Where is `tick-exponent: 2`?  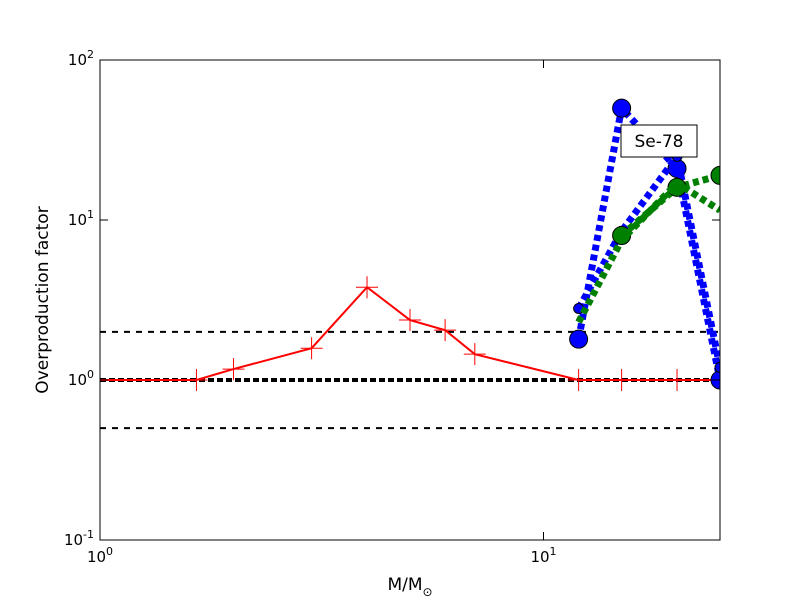
tick-exponent: 2 is located at coordinates (90, 54).